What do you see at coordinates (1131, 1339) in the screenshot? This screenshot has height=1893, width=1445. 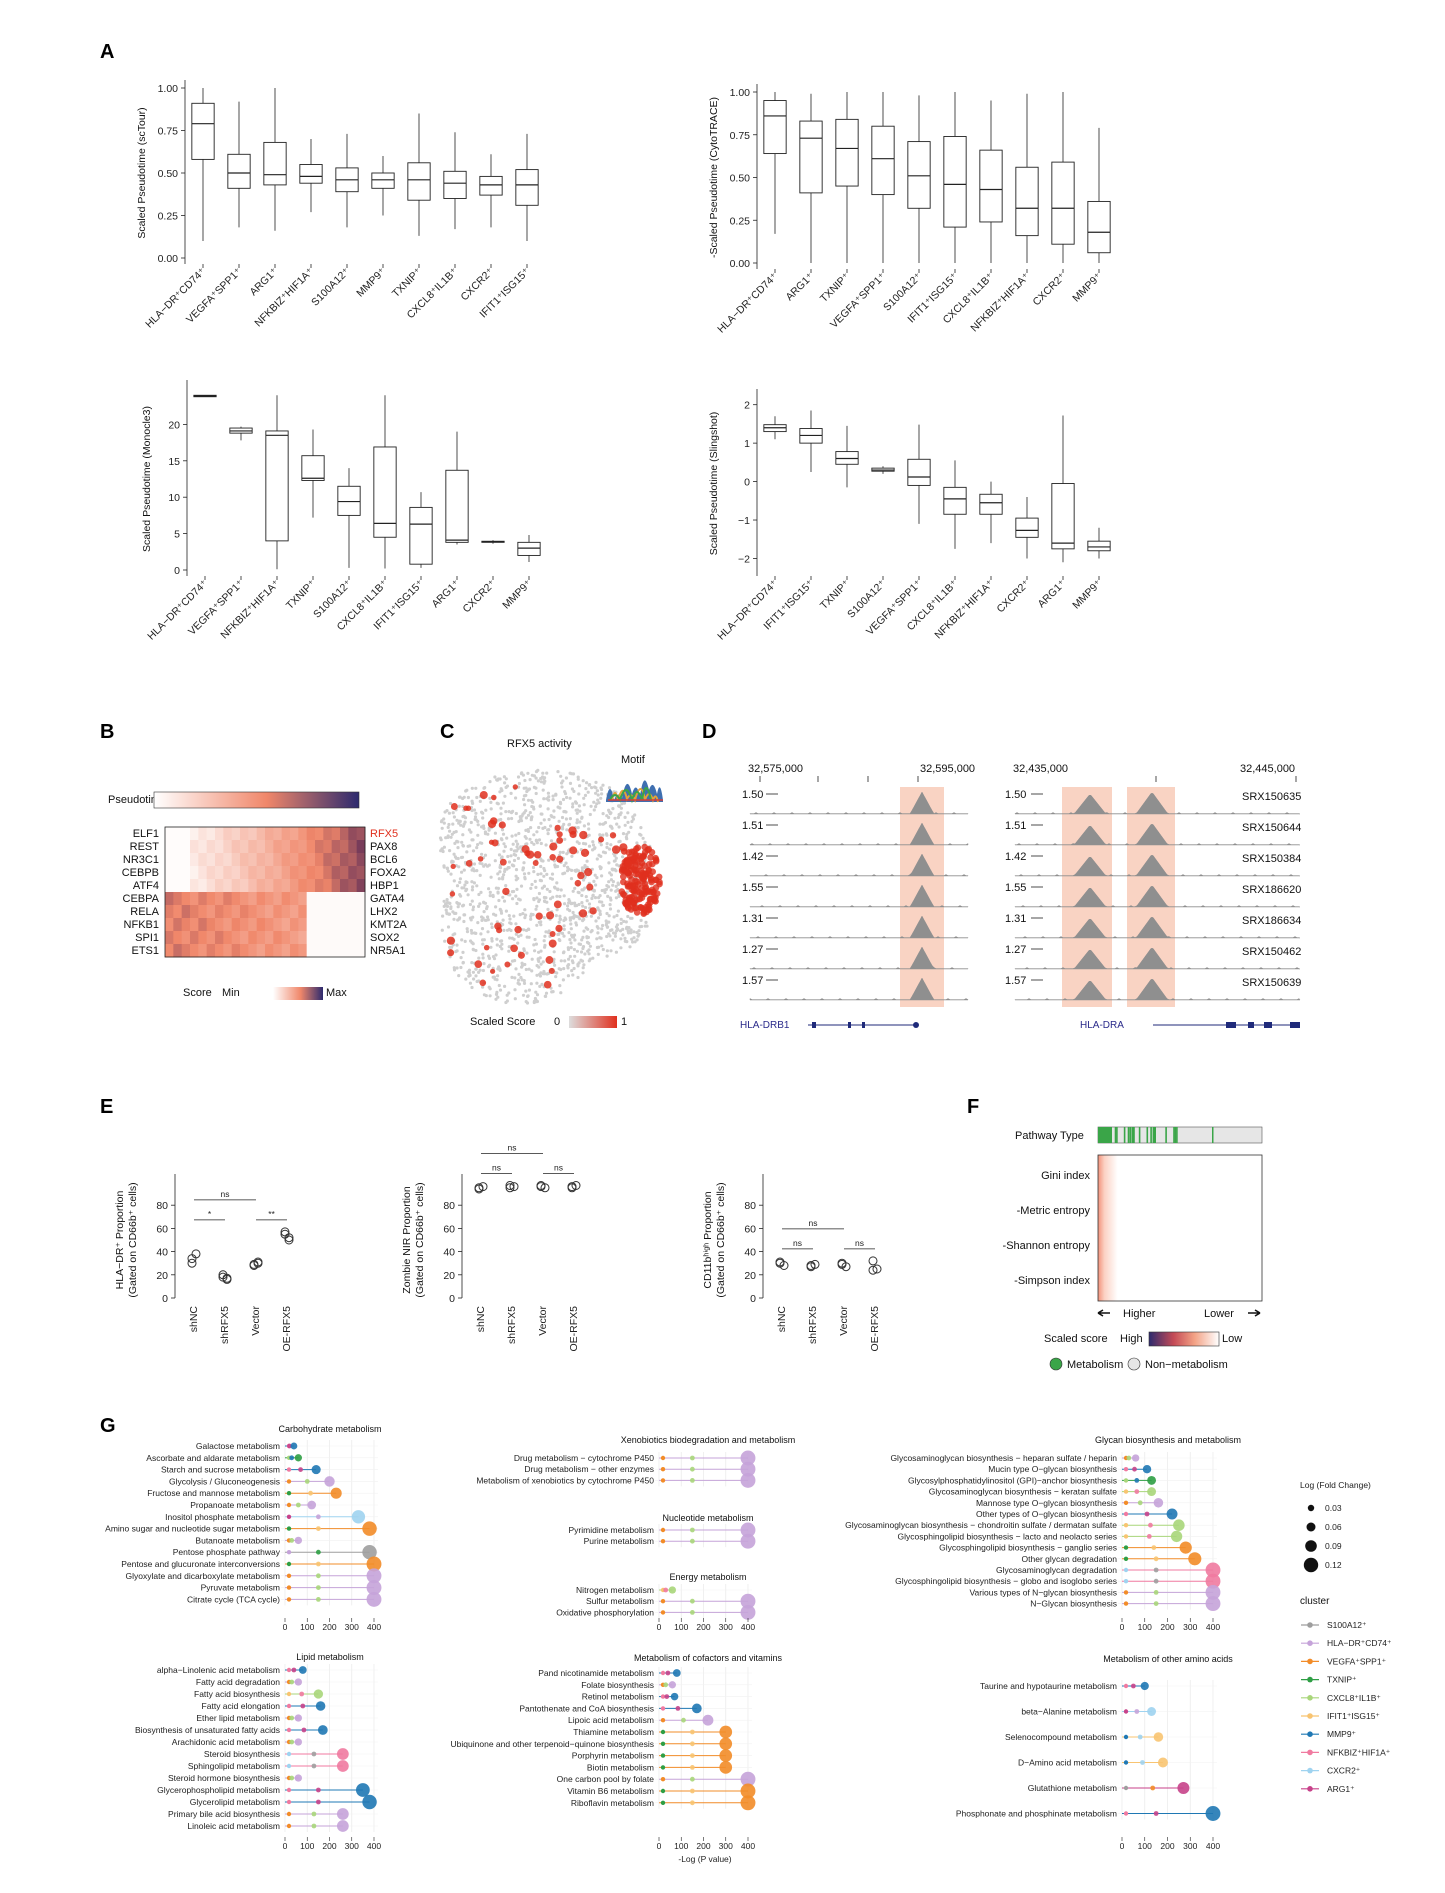 I see `high-label: High` at bounding box center [1131, 1339].